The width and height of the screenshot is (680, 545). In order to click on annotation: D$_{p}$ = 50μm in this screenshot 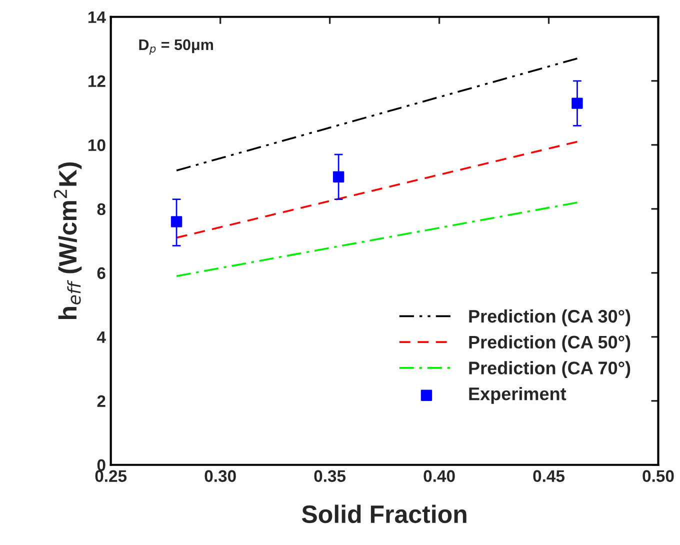, I will do `click(176, 47)`.